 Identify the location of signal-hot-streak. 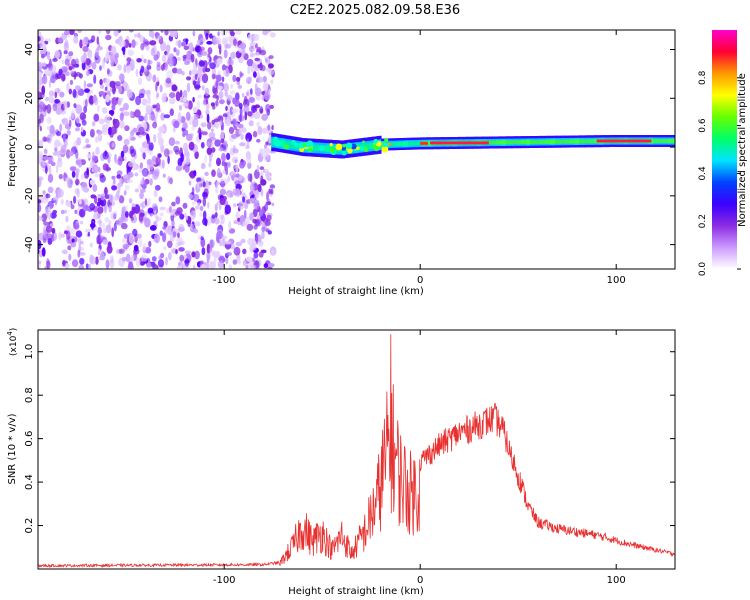
(624, 141).